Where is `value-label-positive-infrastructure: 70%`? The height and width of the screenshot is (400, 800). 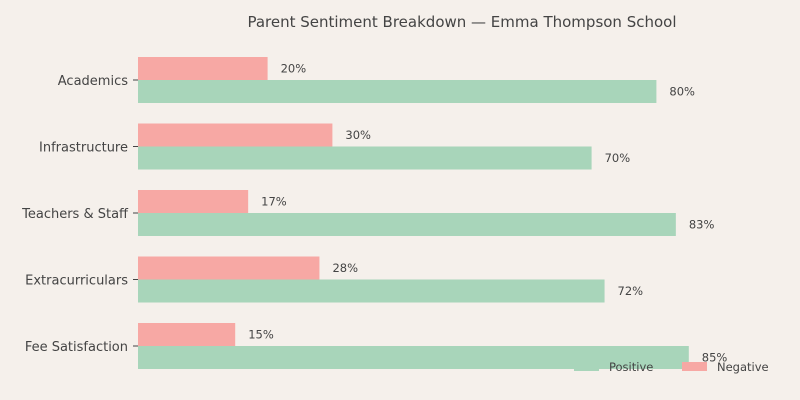 value-label-positive-infrastructure: 70% is located at coordinates (618, 158).